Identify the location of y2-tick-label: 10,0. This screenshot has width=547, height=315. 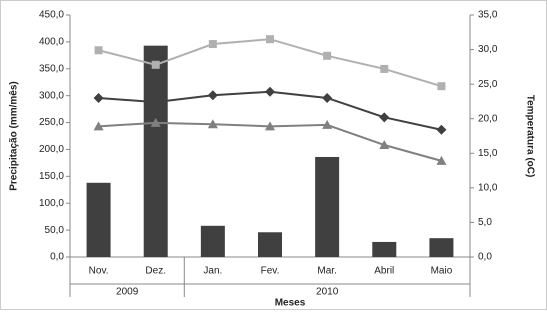
(488, 187).